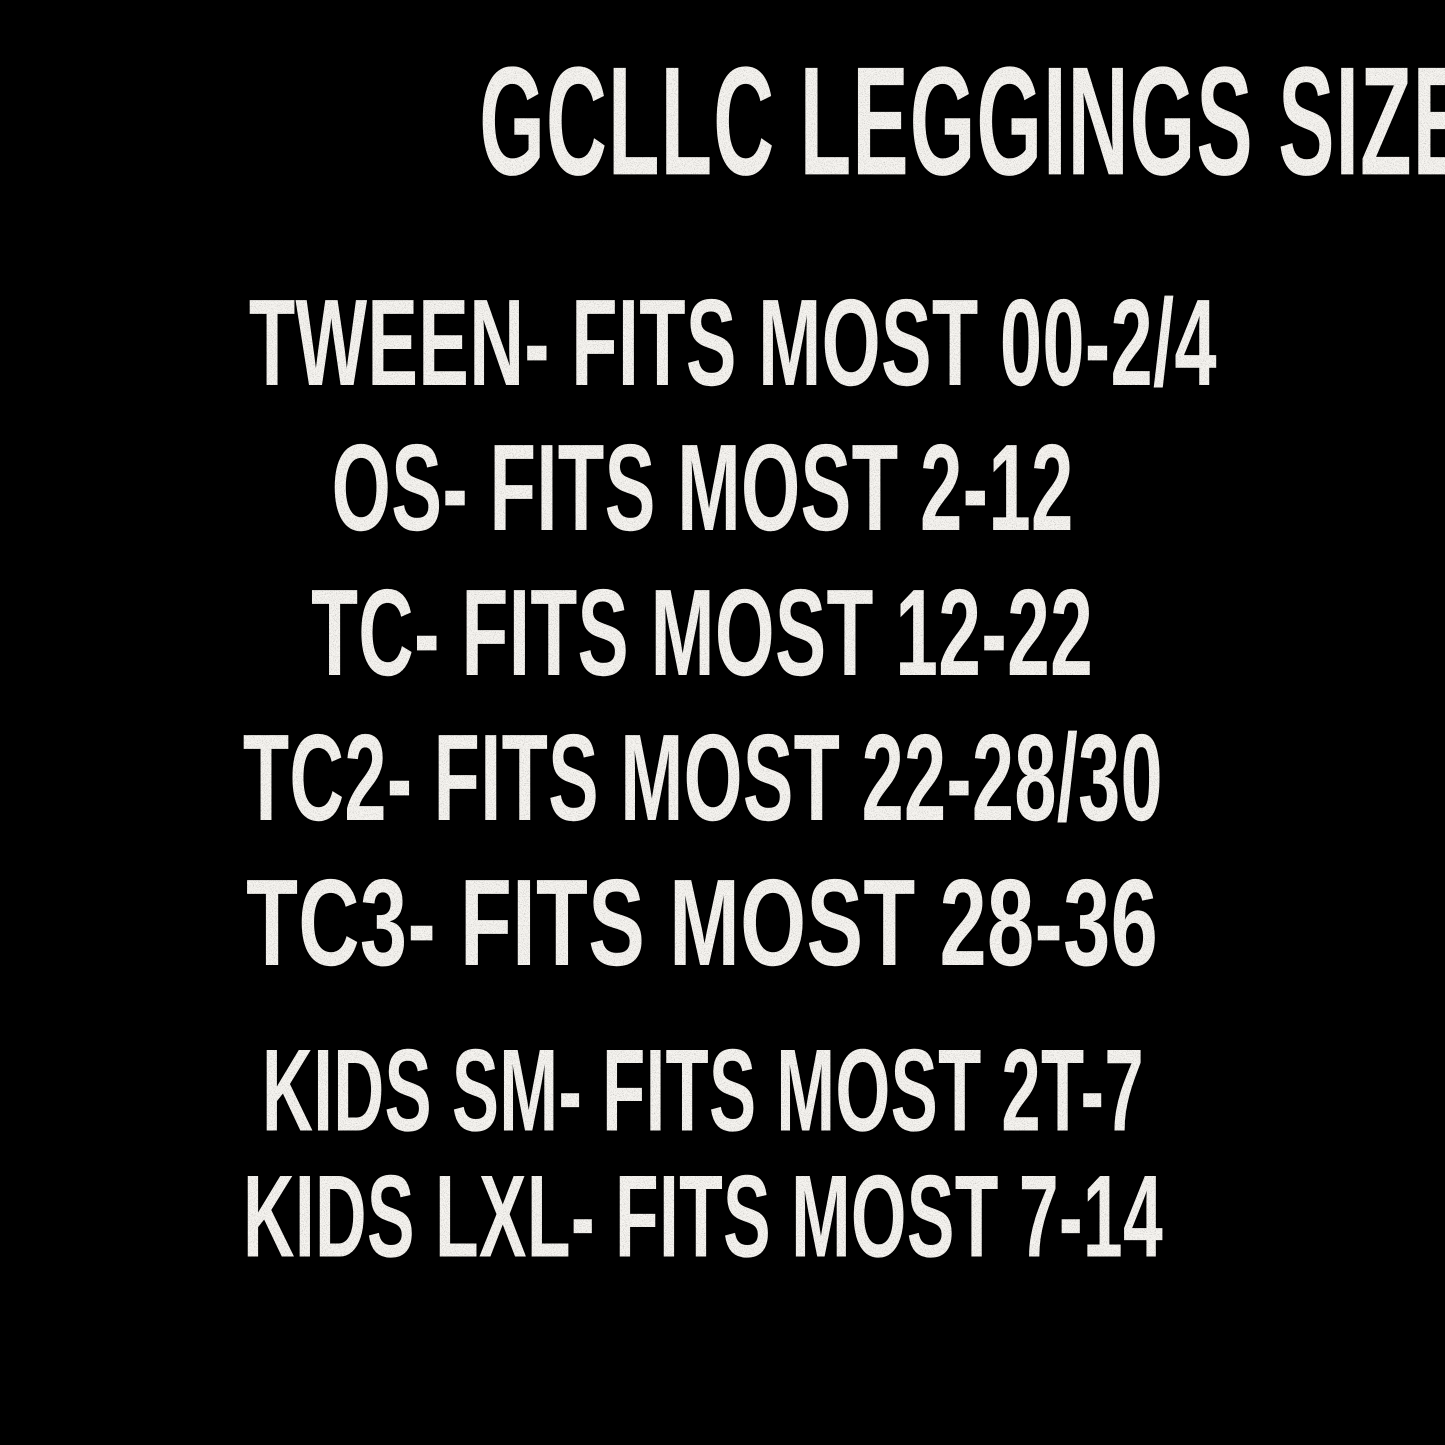 The image size is (1445, 1445). I want to click on size-line-tc2: TC2- FITS MOST 22-28/30, so click(702, 777).